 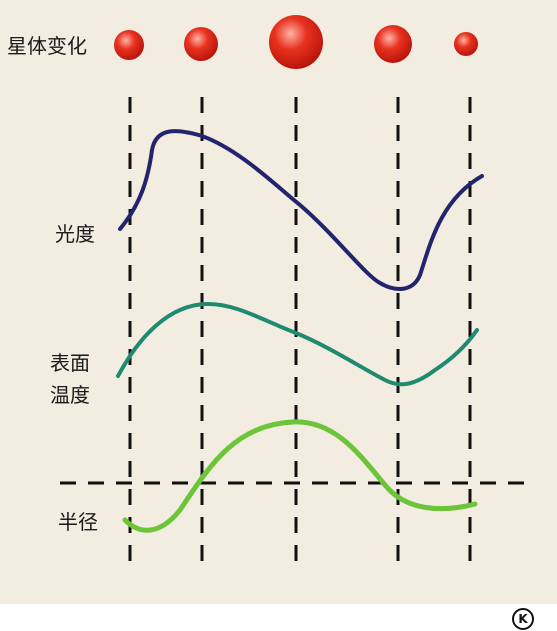 I want to click on surface-temperature-curve, so click(x=297, y=344).